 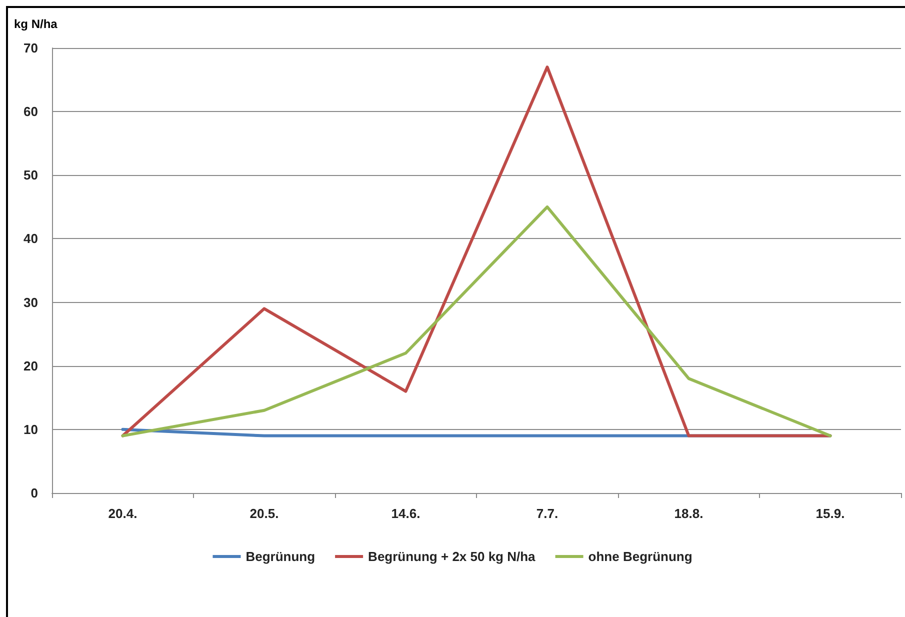 What do you see at coordinates (405, 513) in the screenshot?
I see `x-tick-label: 14.6.` at bounding box center [405, 513].